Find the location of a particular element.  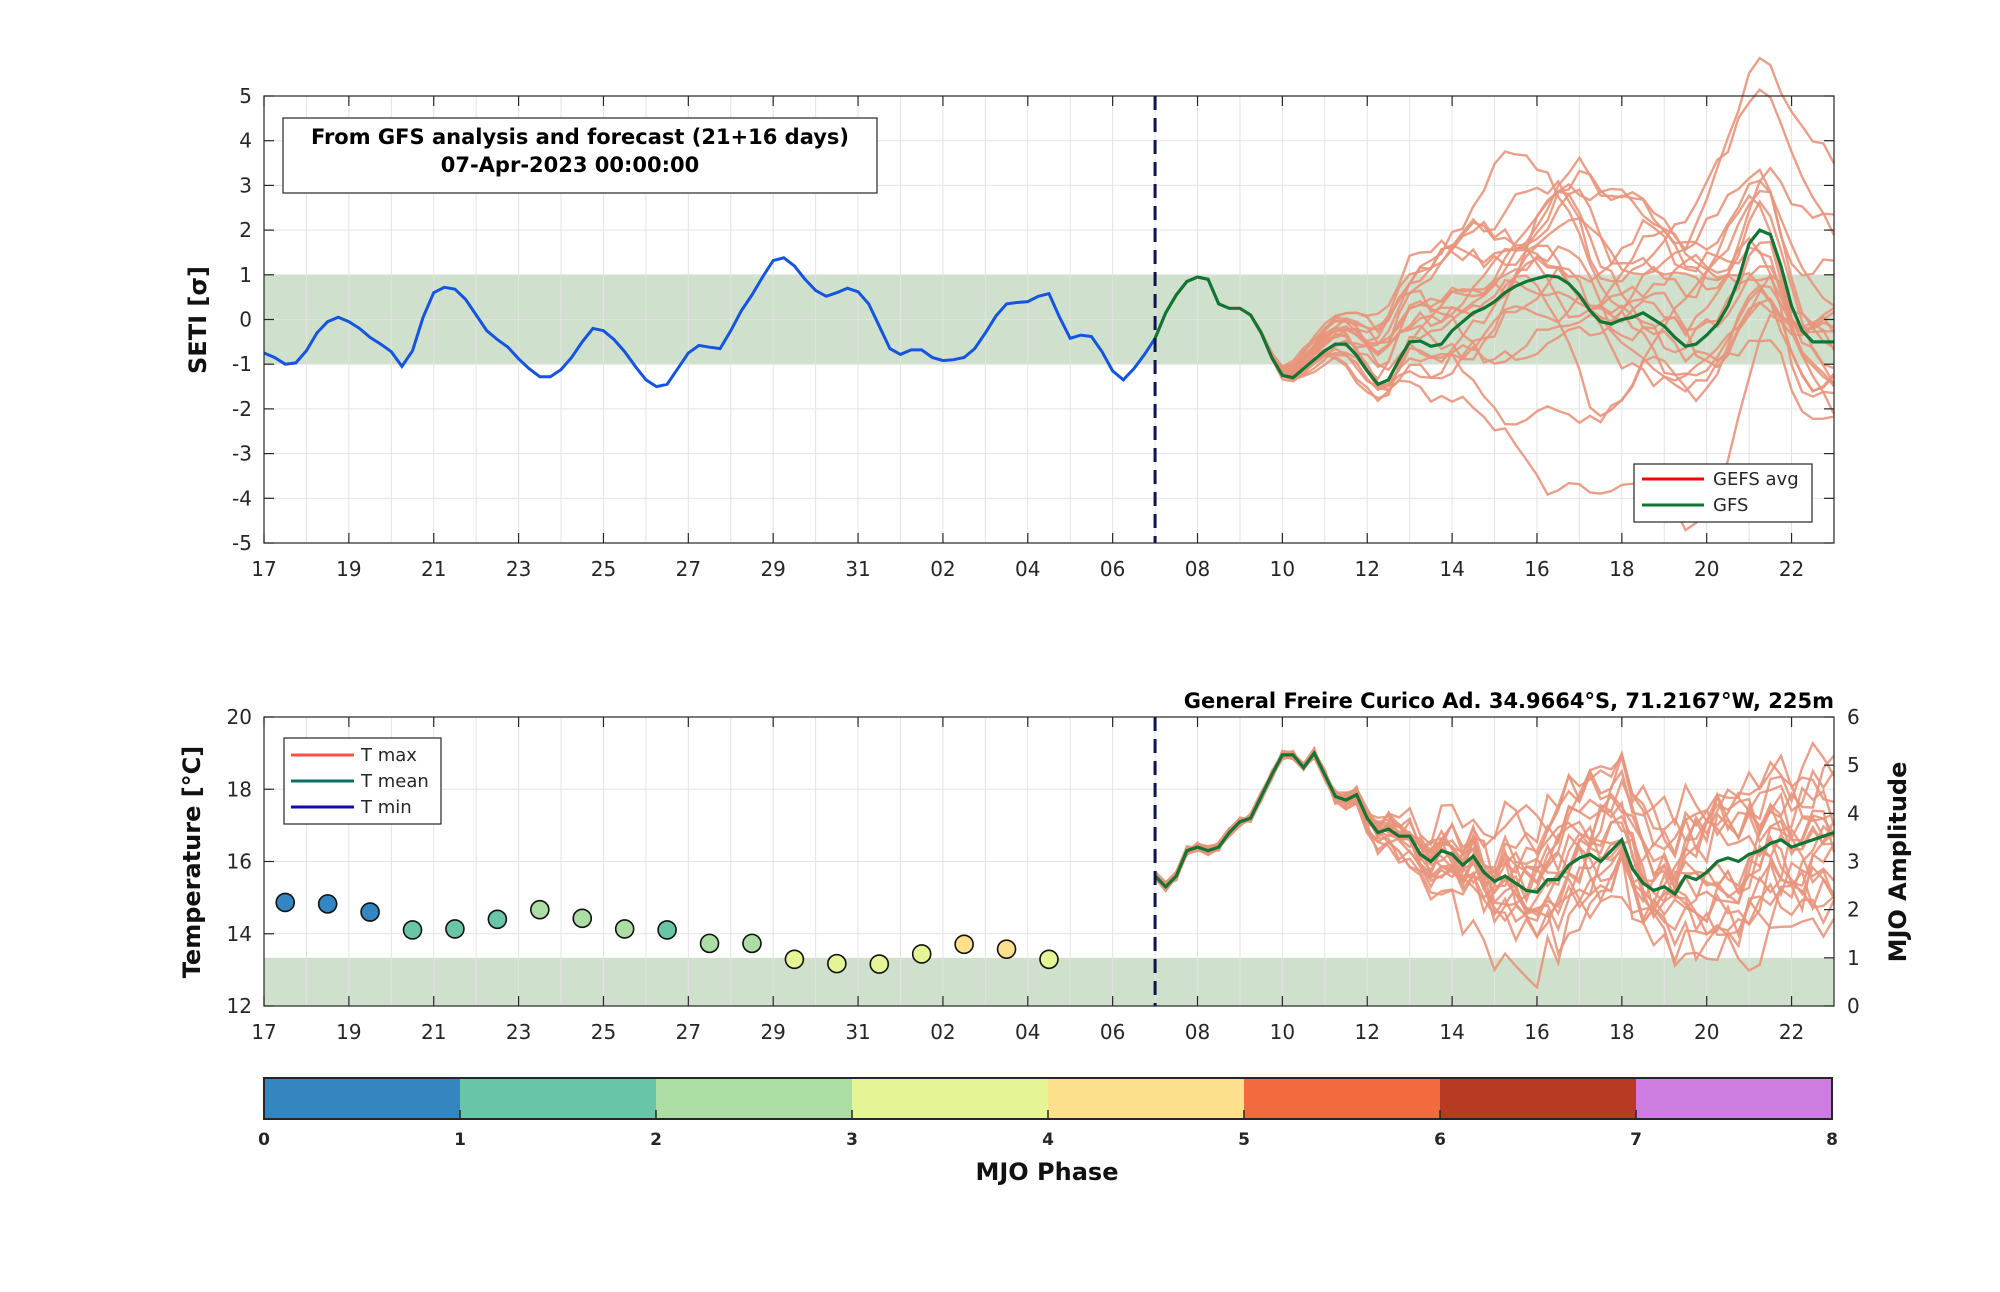

temperature-x-tick-label: 31 is located at coordinates (857, 1032).